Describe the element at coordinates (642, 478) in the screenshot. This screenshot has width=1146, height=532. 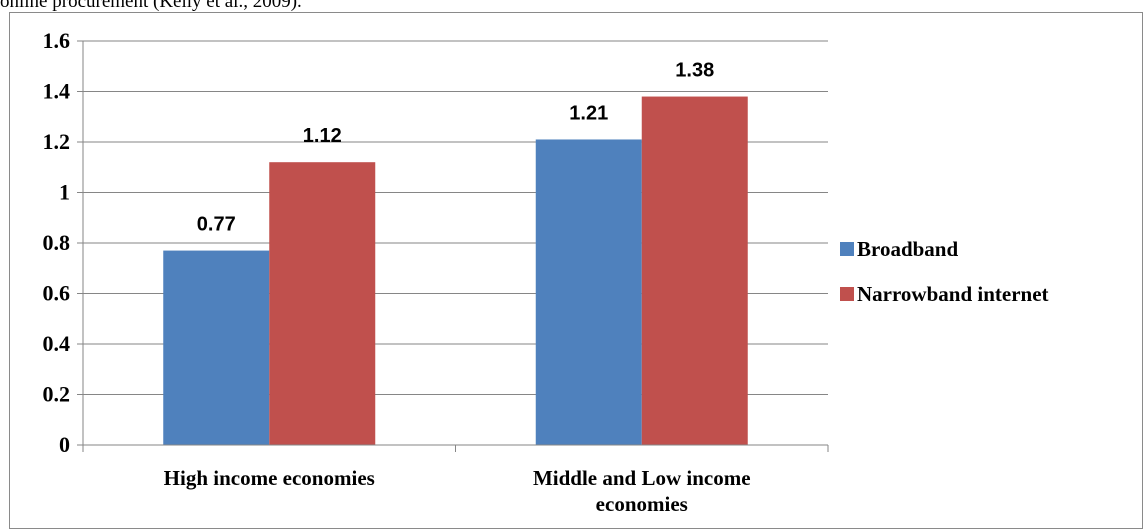
I see `x-category-label: Middle and Low income` at that location.